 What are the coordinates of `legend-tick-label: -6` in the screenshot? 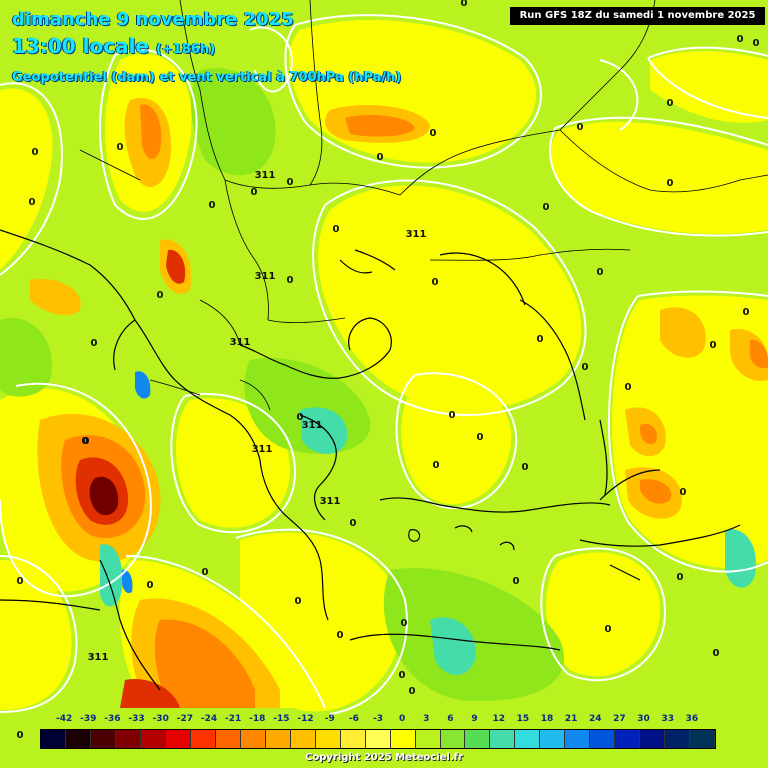 It's located at (353, 719).